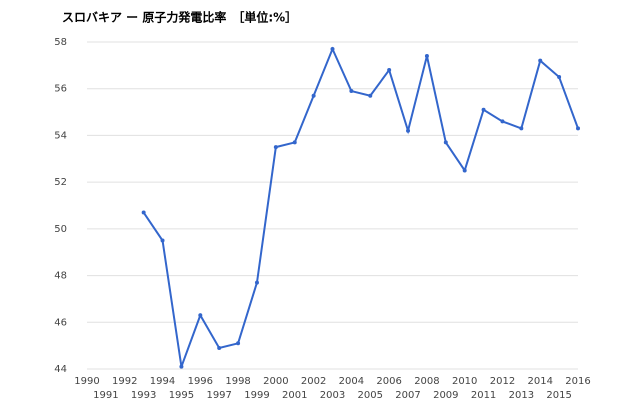 The height and width of the screenshot is (411, 640). I want to click on x-tick-label: 1991, so click(105, 395).